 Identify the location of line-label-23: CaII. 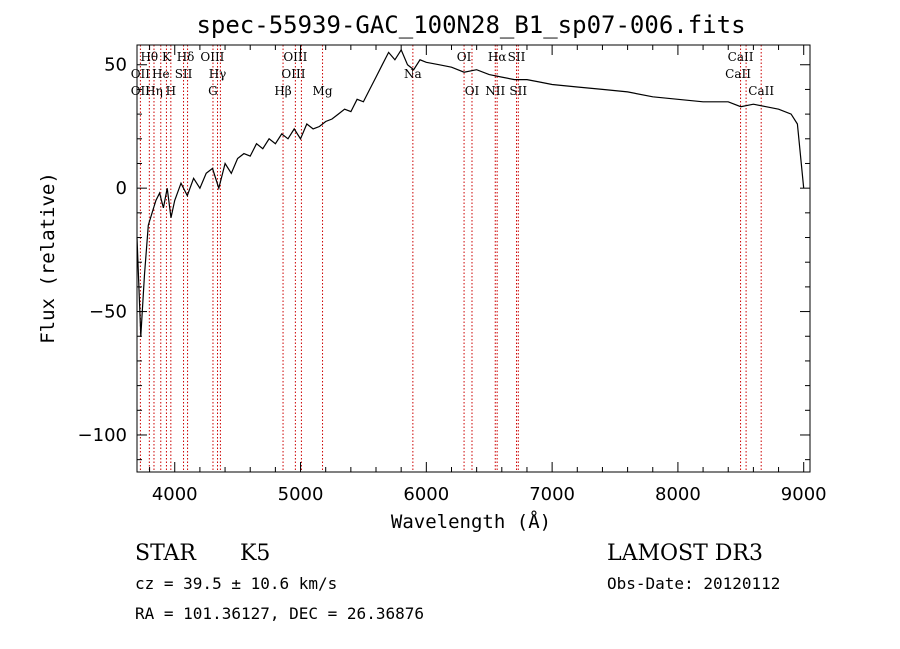
(741, 57).